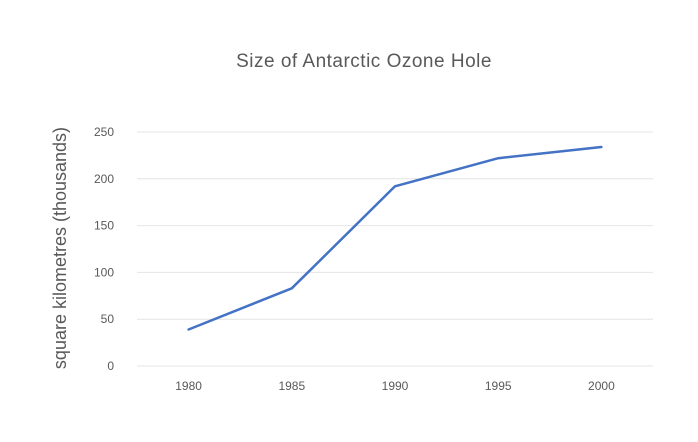 This screenshot has width=698, height=442. I want to click on y-tick-label: 100, so click(104, 272).